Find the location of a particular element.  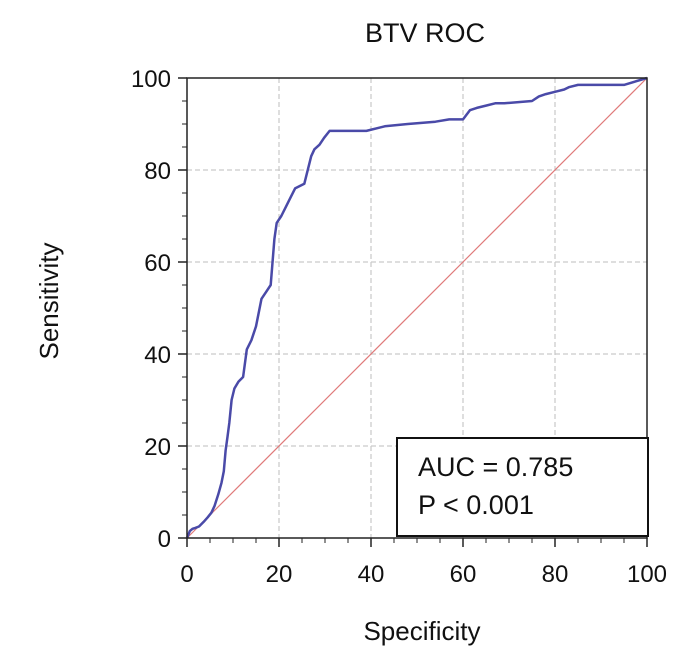

x-tick-label: 80 is located at coordinates (555, 574).